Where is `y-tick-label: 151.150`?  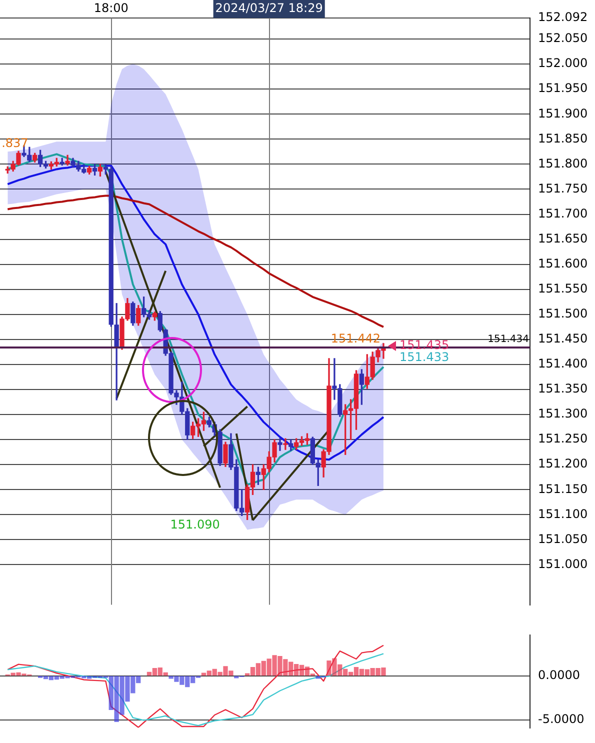
y-tick-label: 151.150 is located at coordinates (563, 489).